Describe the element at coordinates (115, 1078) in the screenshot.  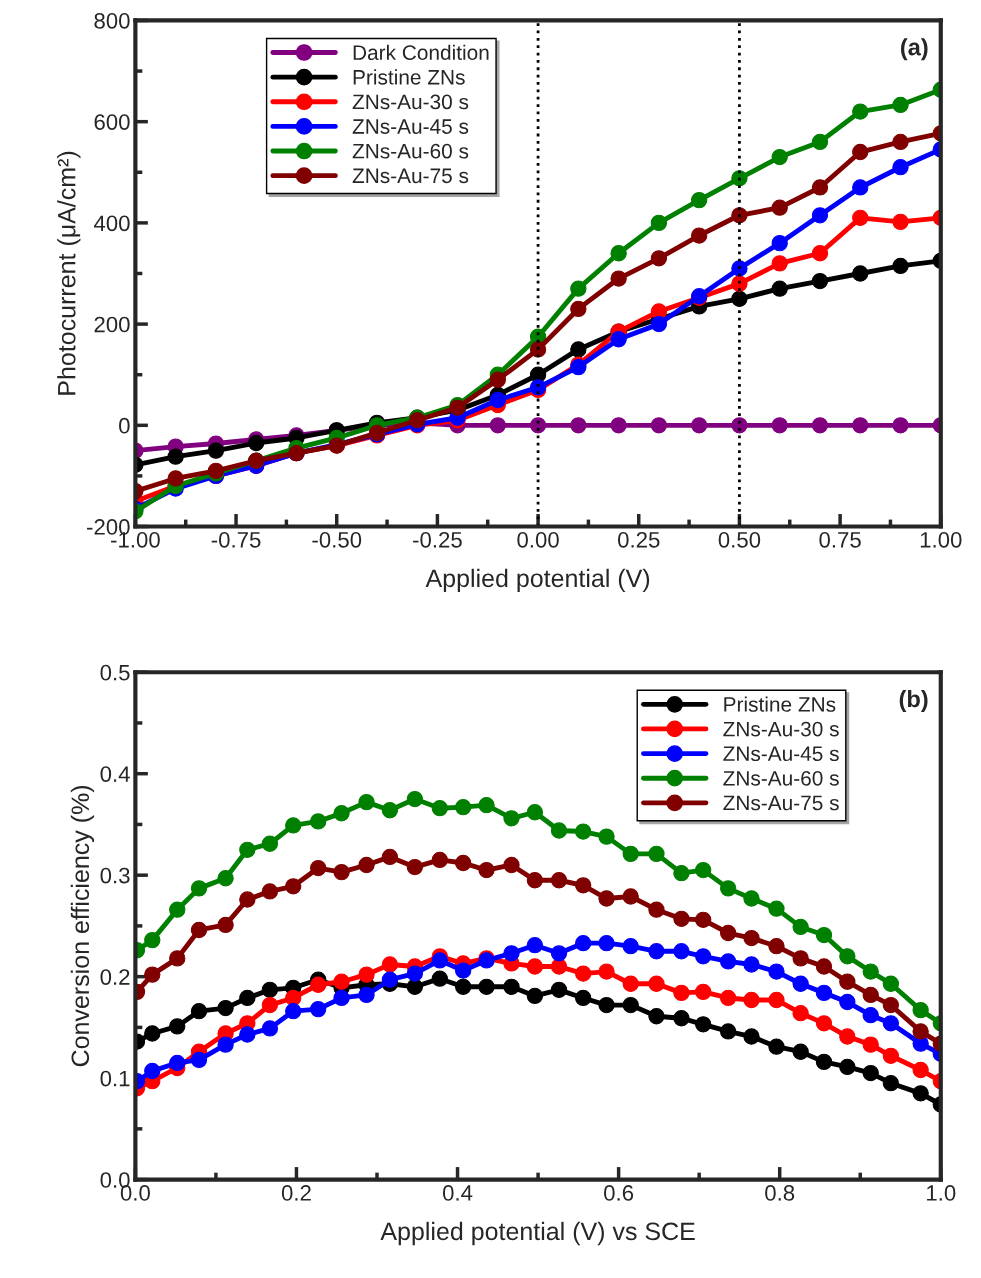
I see `y-tick-label: 0.1` at that location.